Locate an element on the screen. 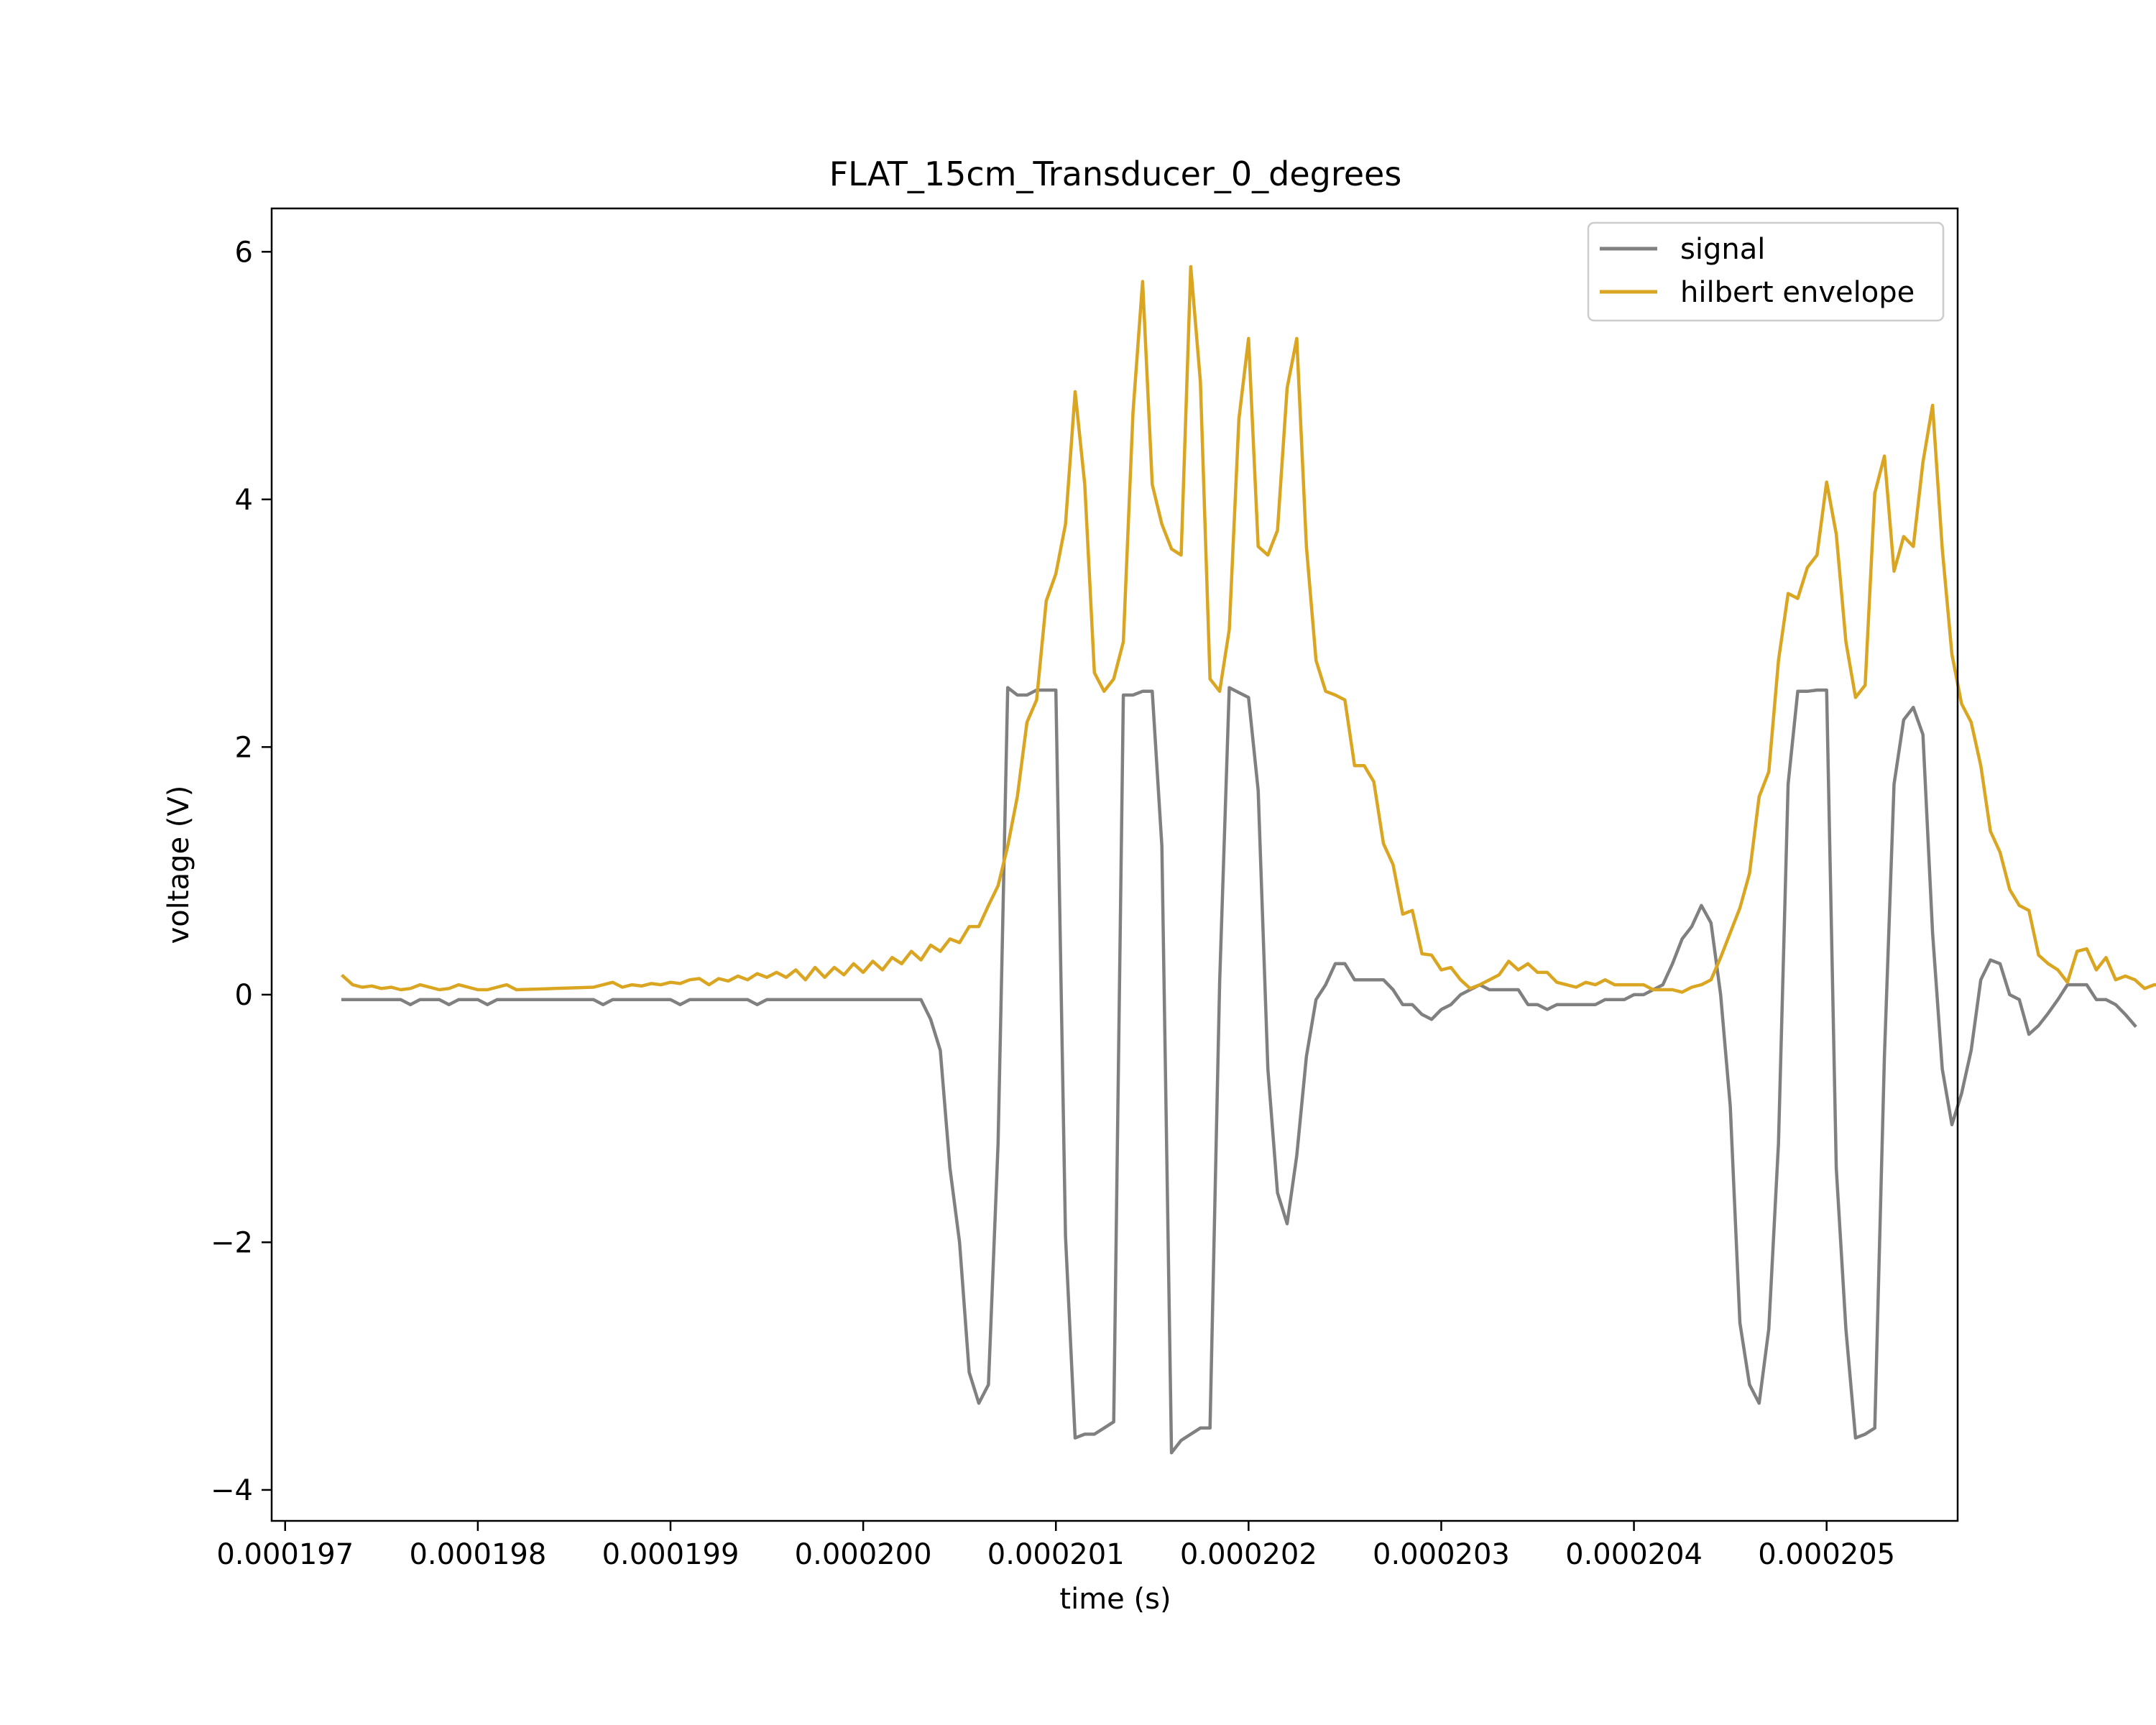 This screenshot has height=1725, width=2156. y-tick-label: 0 is located at coordinates (244, 995).